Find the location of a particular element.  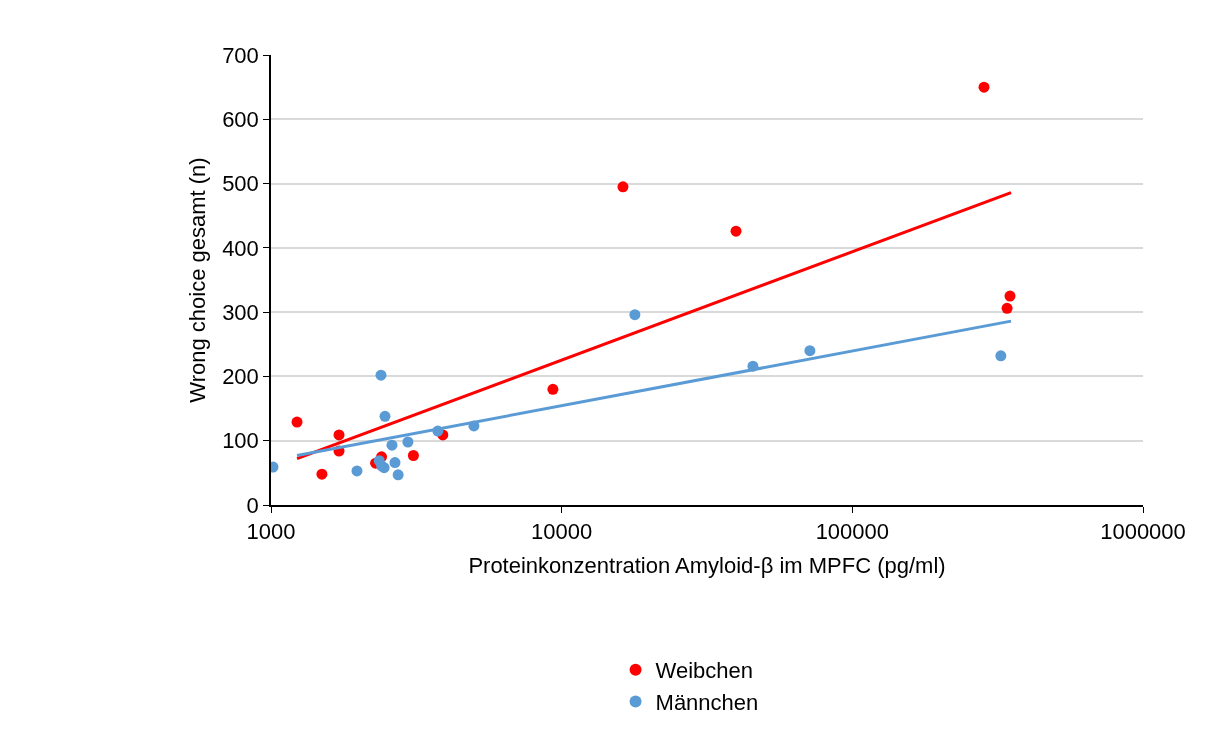

y-tick-label: 500 is located at coordinates (240, 184).